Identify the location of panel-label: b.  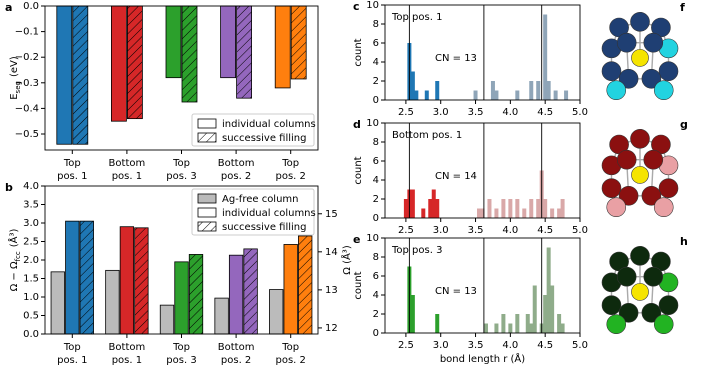
(9, 187).